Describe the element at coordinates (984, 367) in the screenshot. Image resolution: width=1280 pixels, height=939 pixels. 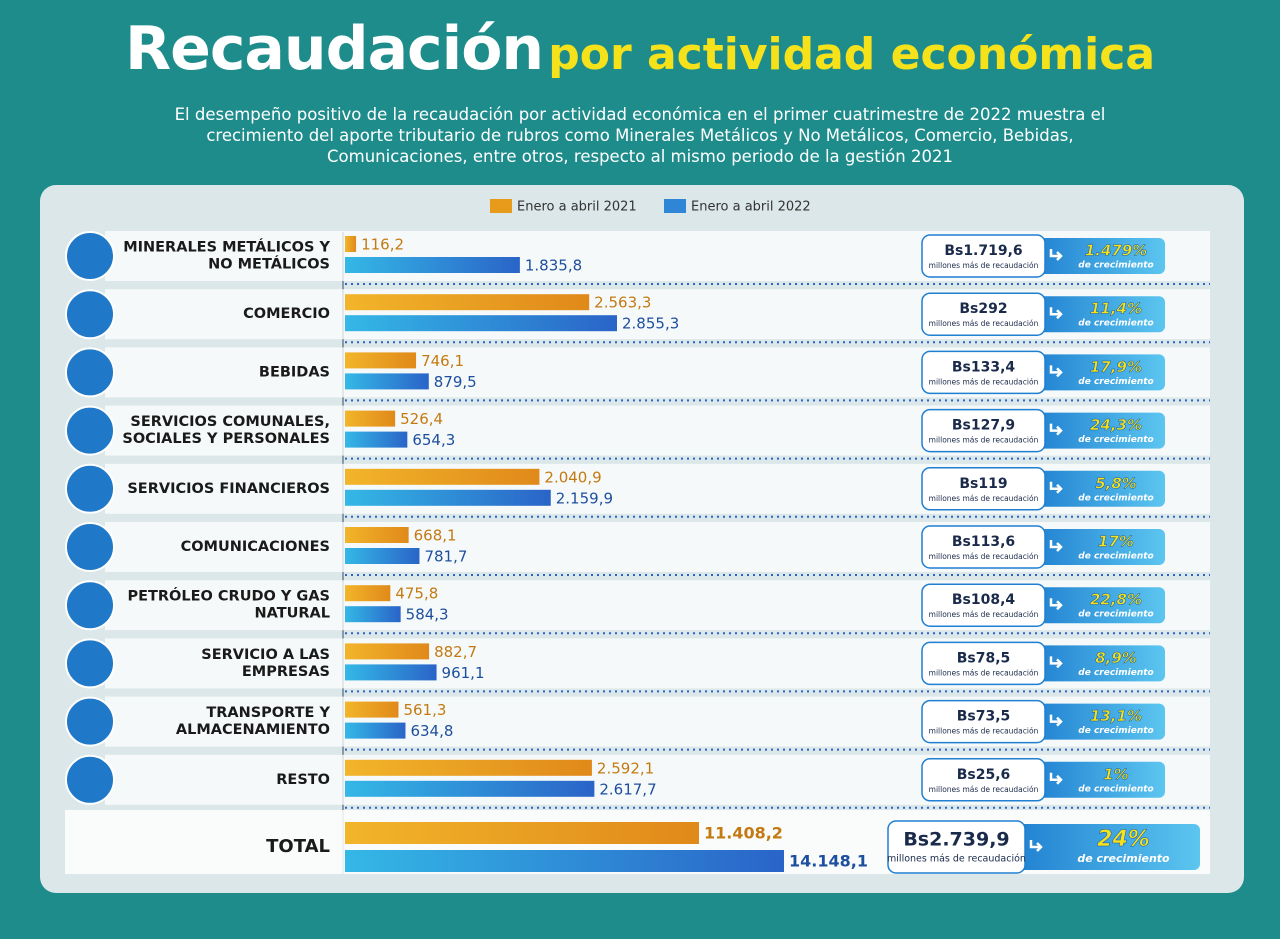
I see `increase-label: Bs133,4` at that location.